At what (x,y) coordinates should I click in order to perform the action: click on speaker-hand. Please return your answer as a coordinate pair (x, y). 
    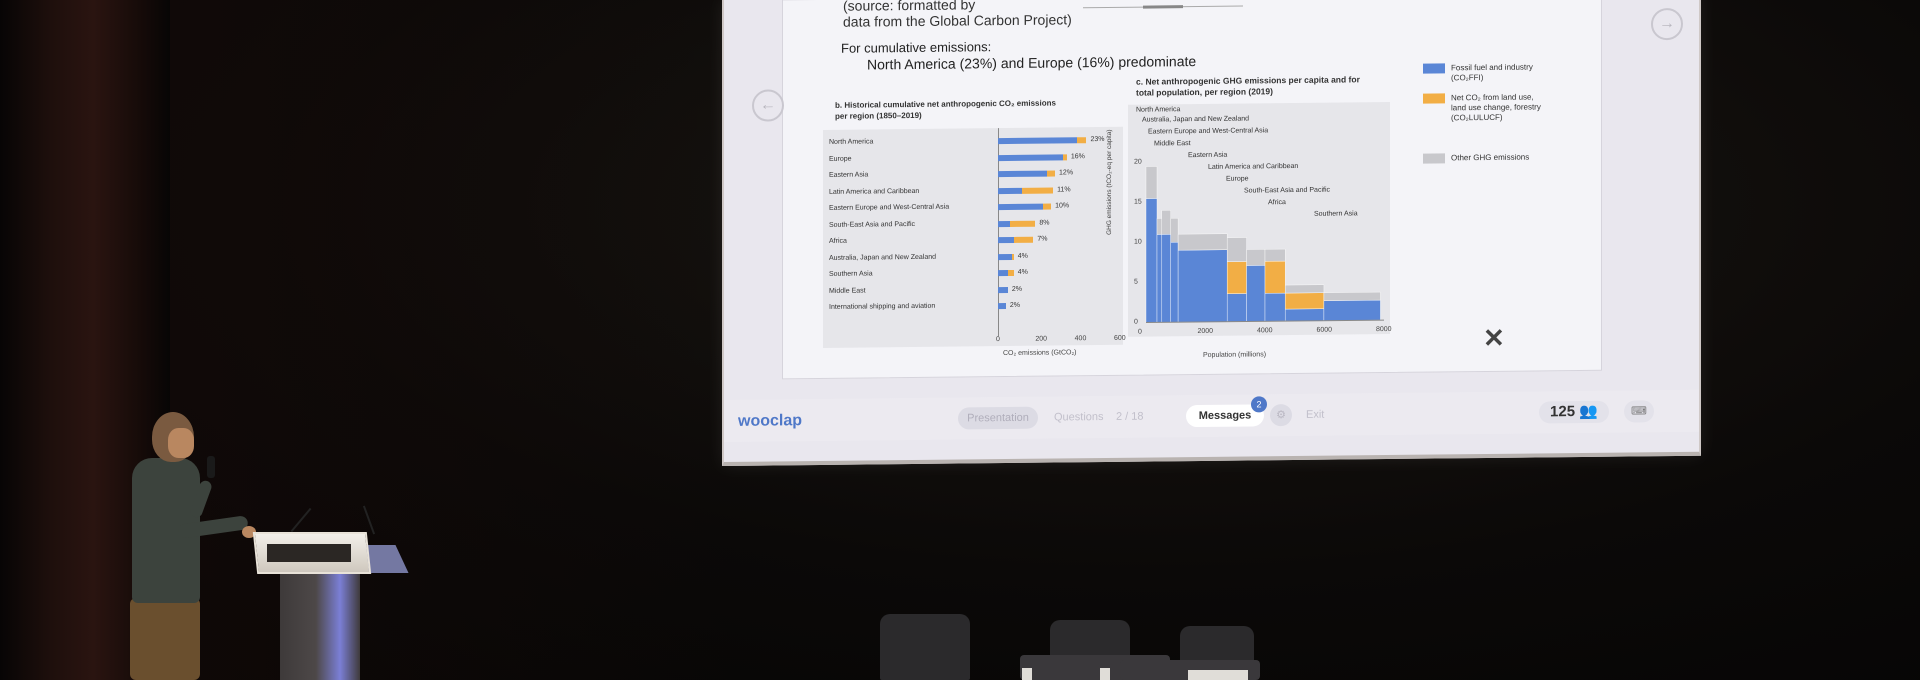
    Looking at the image, I should click on (249, 532).